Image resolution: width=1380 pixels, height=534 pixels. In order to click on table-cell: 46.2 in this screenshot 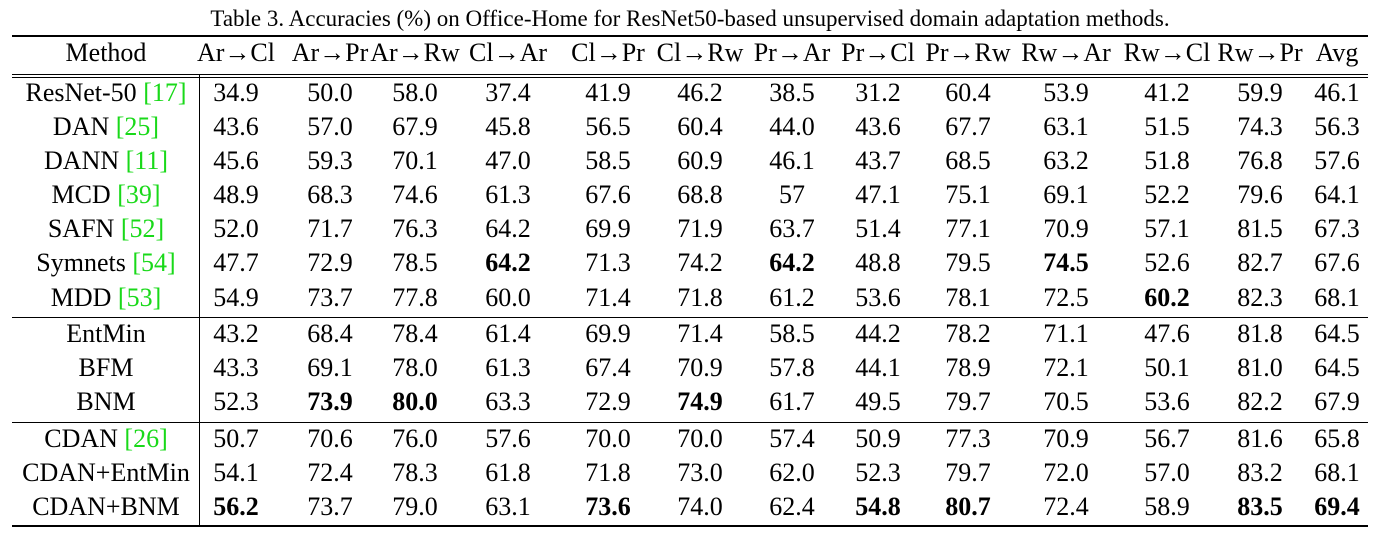, I will do `click(700, 92)`.